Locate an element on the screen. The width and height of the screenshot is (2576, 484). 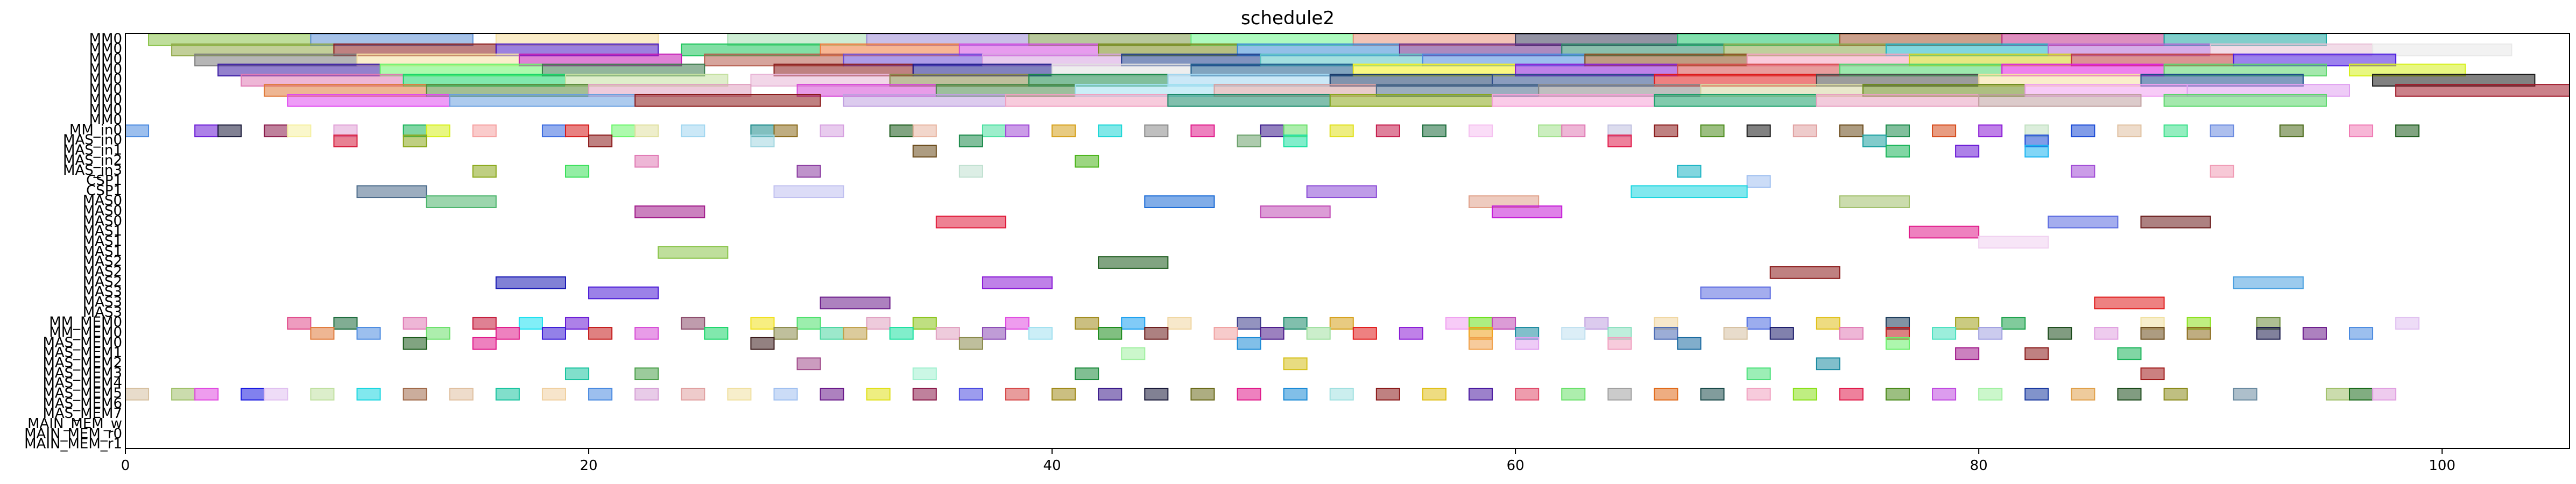
x-tick-label: 80 is located at coordinates (1979, 466).